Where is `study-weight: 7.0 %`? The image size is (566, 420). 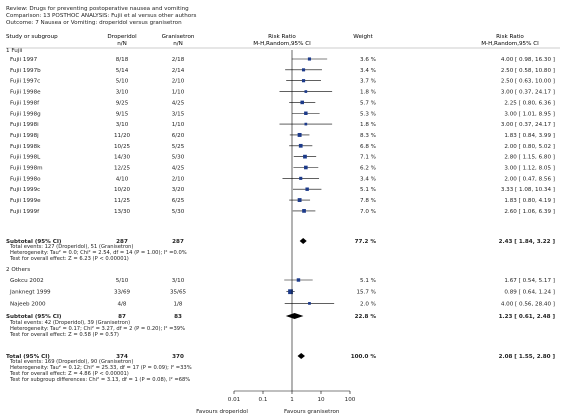
study-weight: 7.0 % is located at coordinates (368, 212).